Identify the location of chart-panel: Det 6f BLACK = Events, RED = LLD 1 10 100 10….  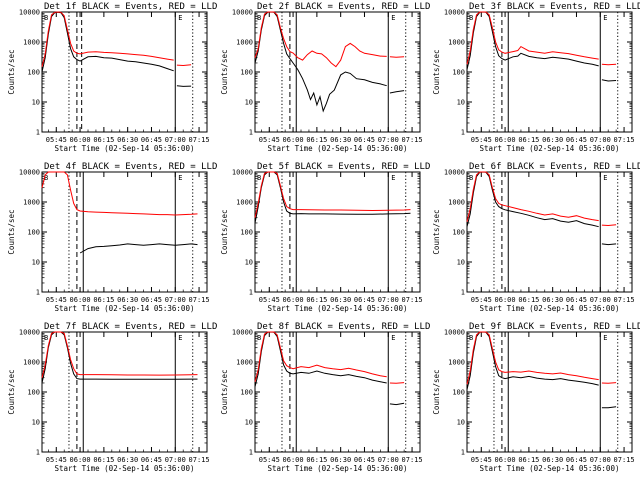
(536, 237).